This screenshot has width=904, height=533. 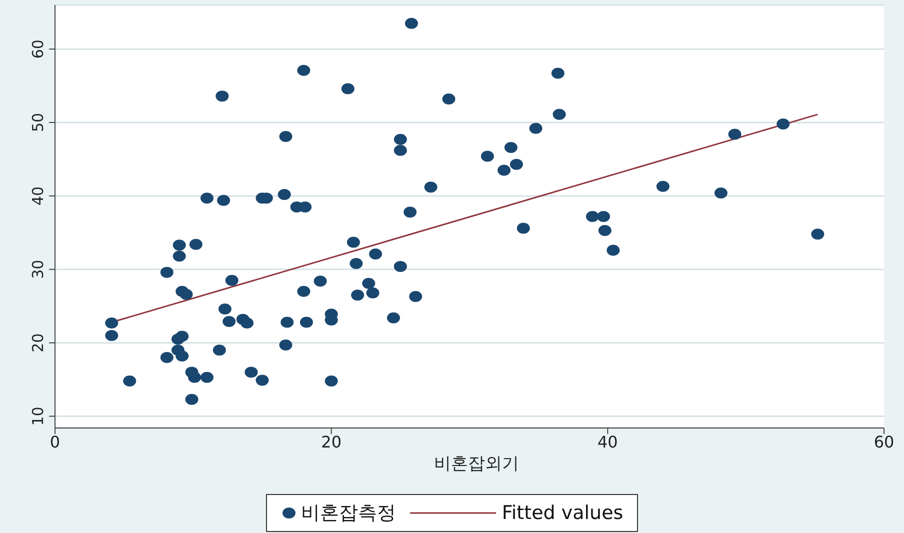 I want to click on legend-label: Fitted values, so click(x=563, y=513).